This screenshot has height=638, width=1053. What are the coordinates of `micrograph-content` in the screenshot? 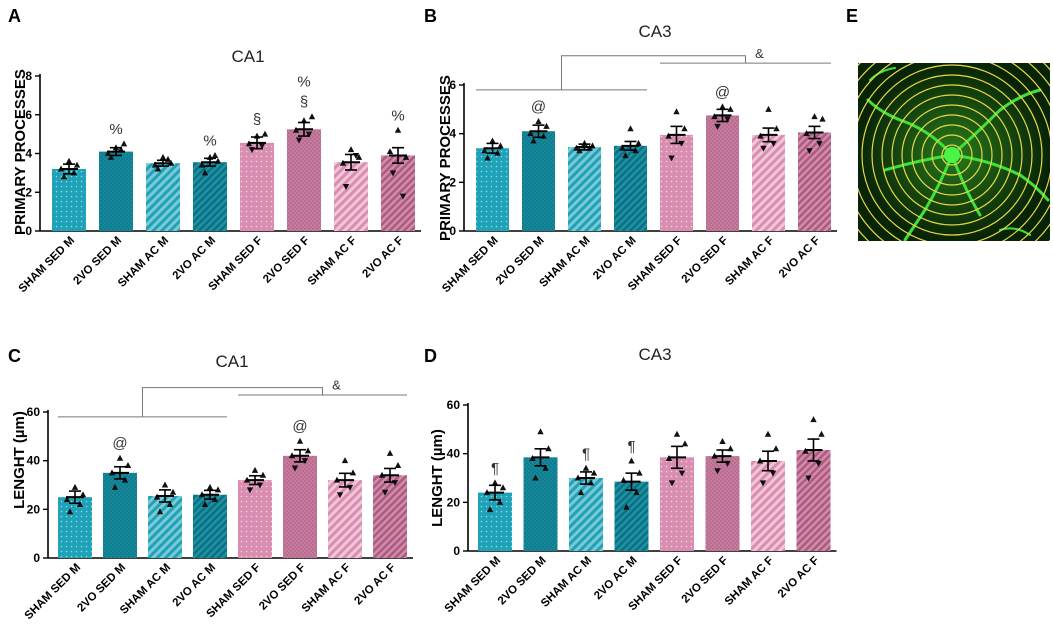 It's located at (954, 152).